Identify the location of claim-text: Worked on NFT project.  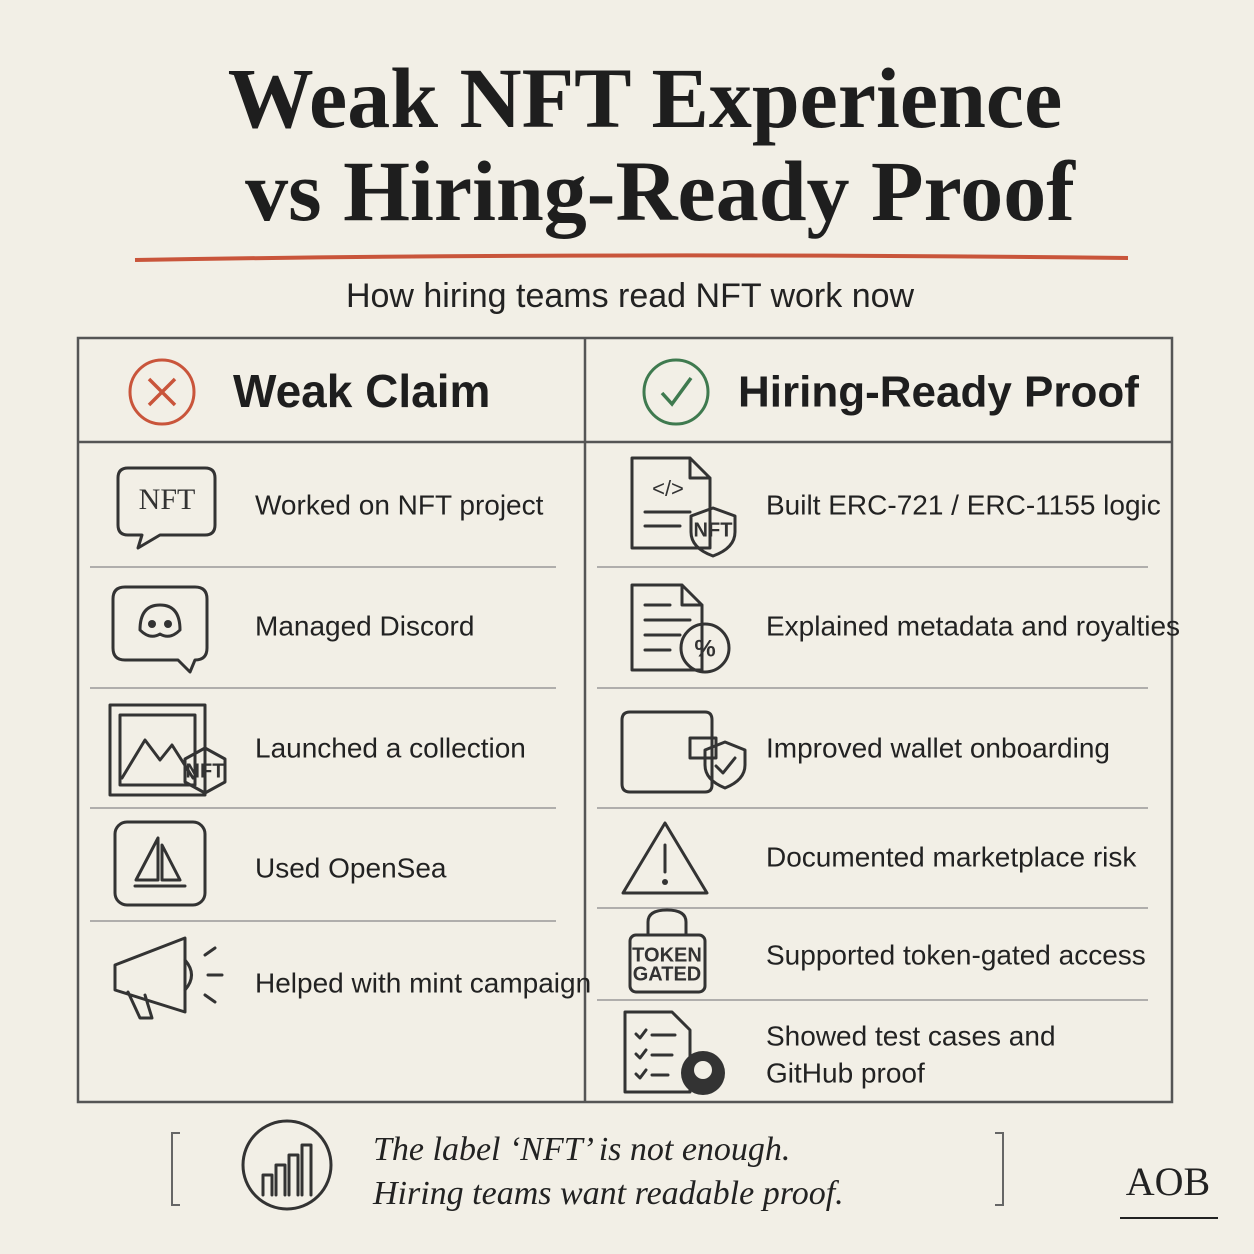
(399, 504).